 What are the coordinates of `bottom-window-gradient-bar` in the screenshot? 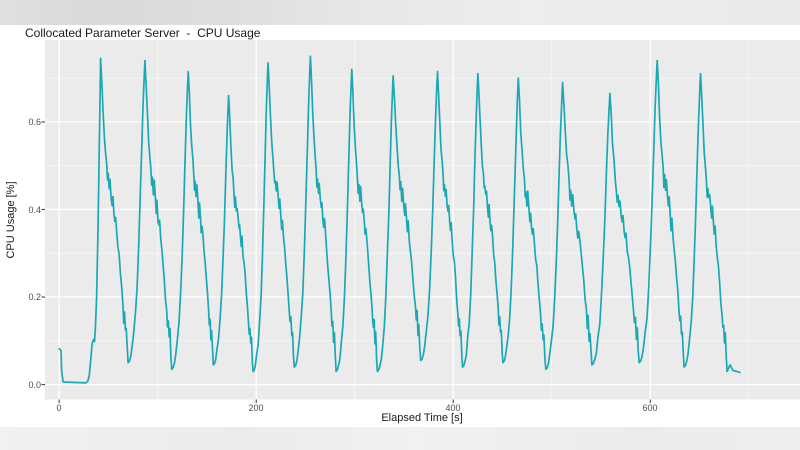 It's located at (400, 438).